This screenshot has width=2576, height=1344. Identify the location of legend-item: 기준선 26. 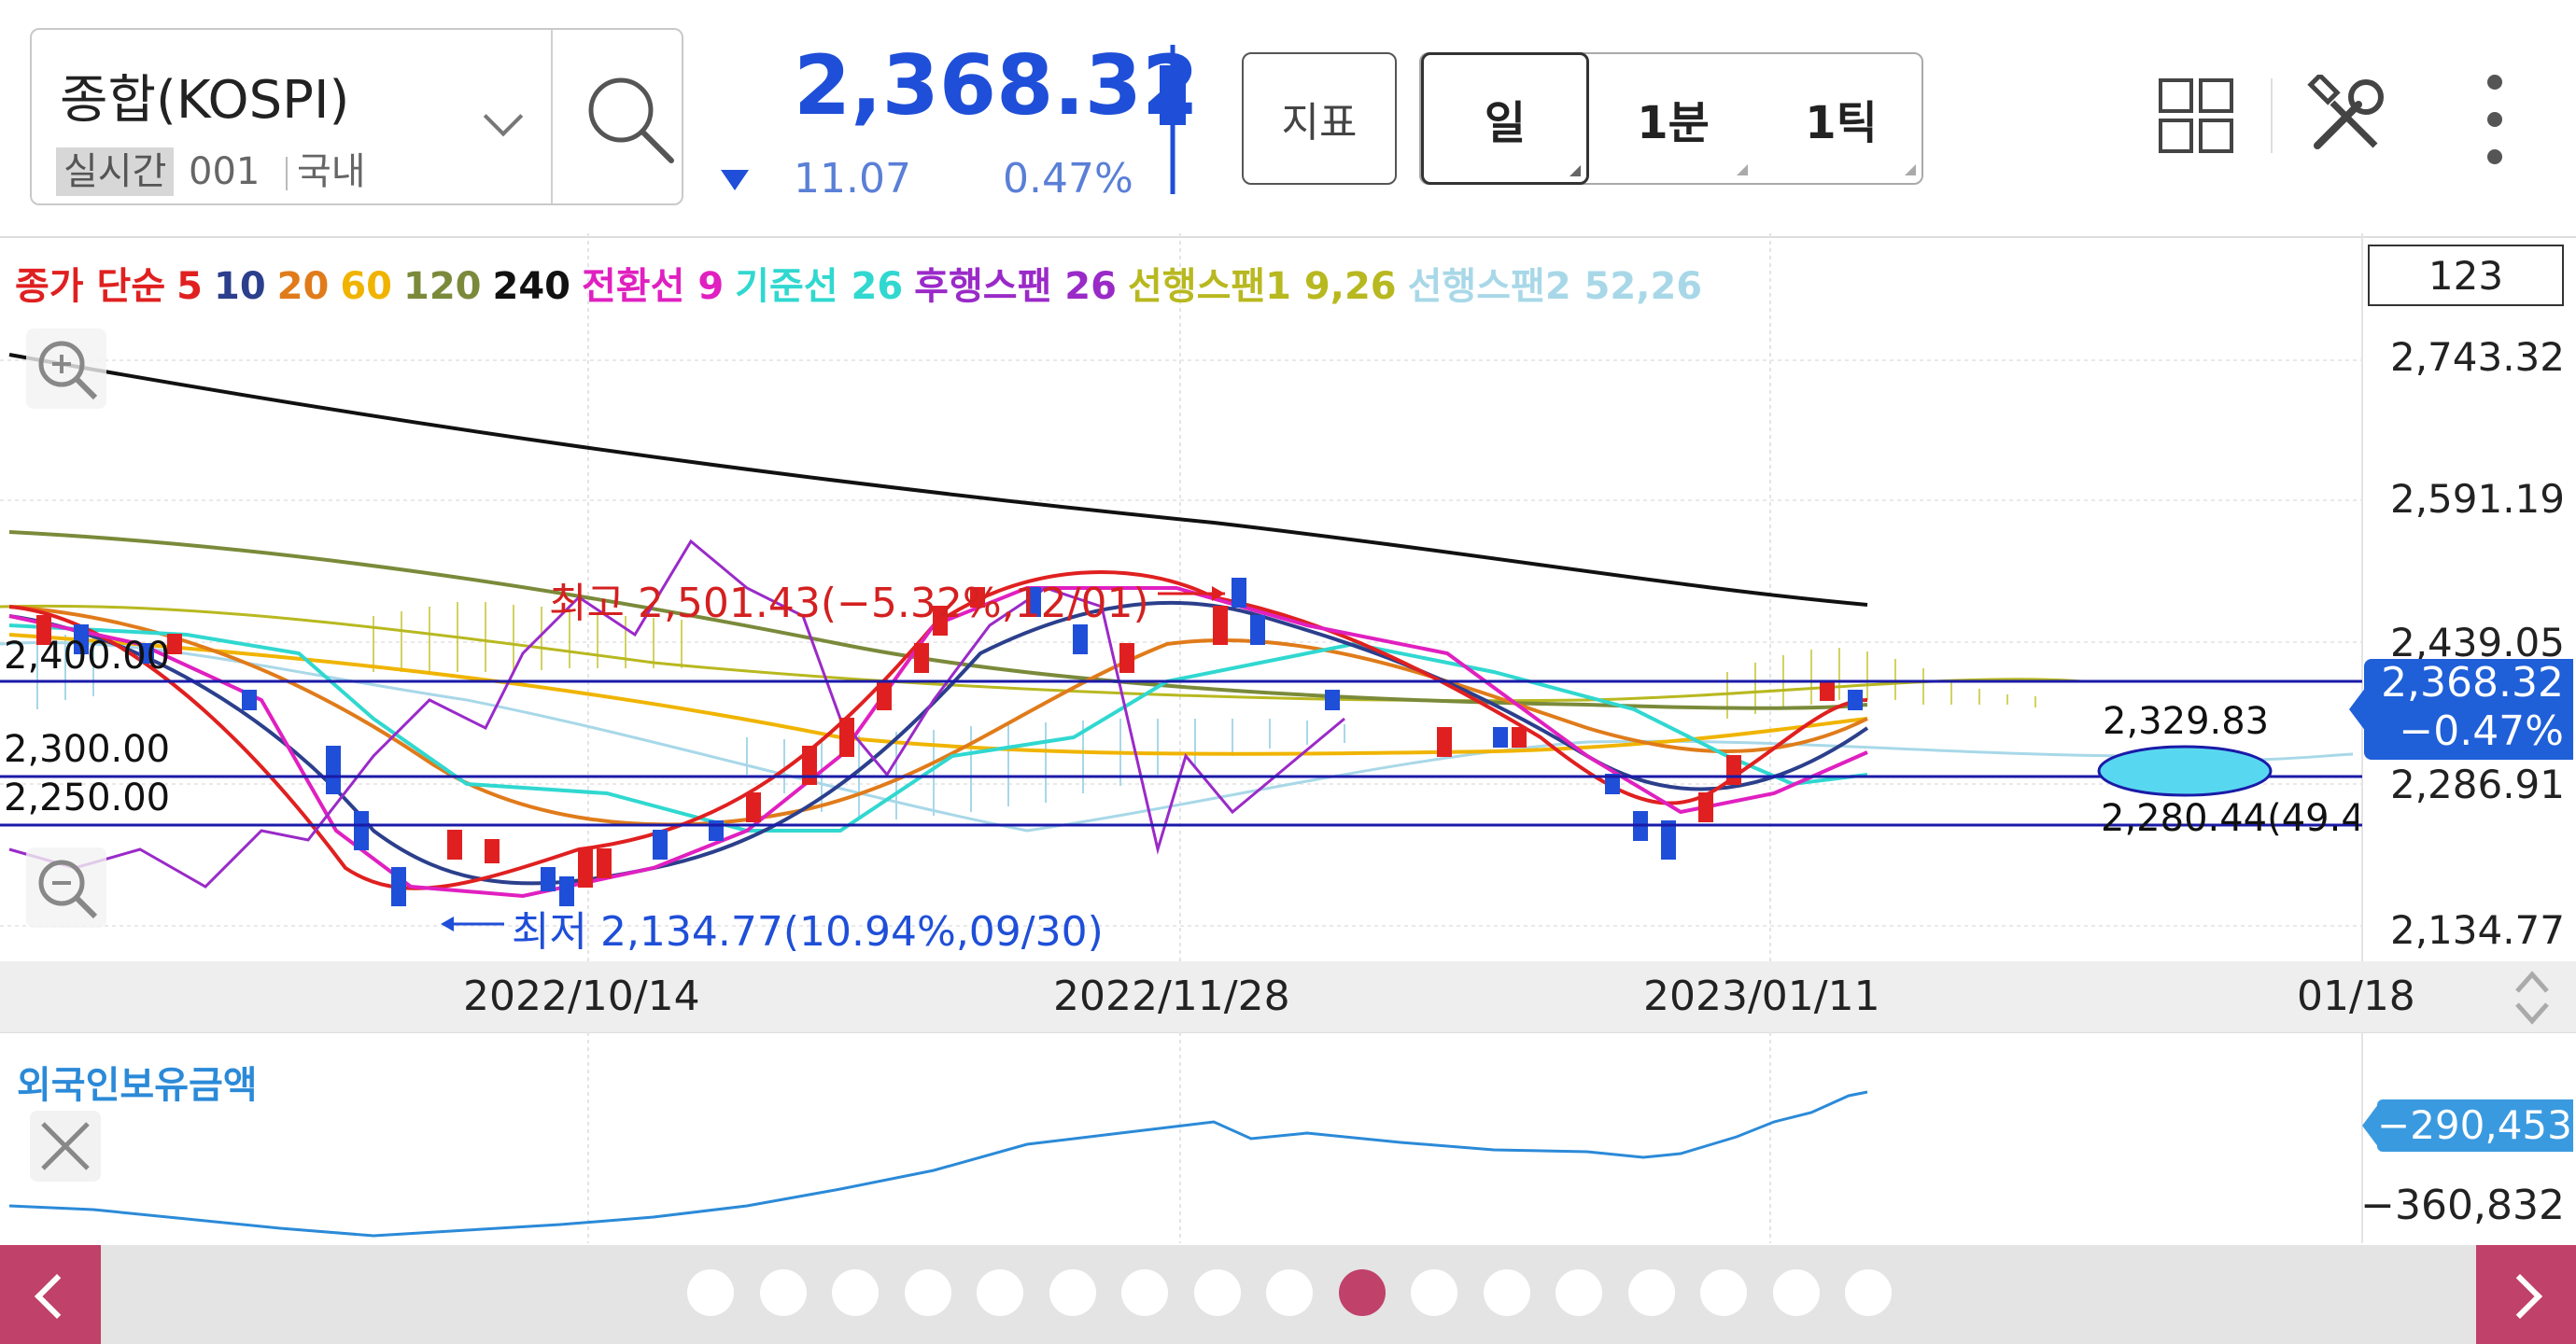
(819, 286).